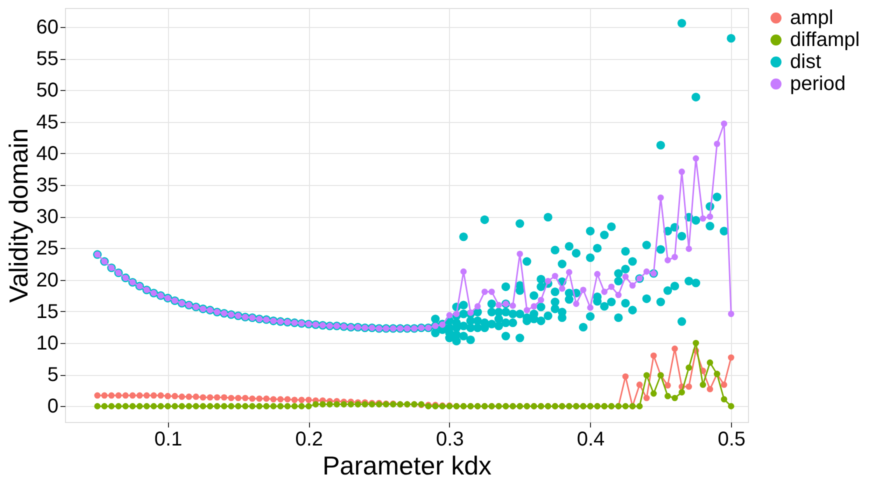 The image size is (870, 484). Describe the element at coordinates (407, 465) in the screenshot. I see `x-axis-title: Parameter kdx` at that location.